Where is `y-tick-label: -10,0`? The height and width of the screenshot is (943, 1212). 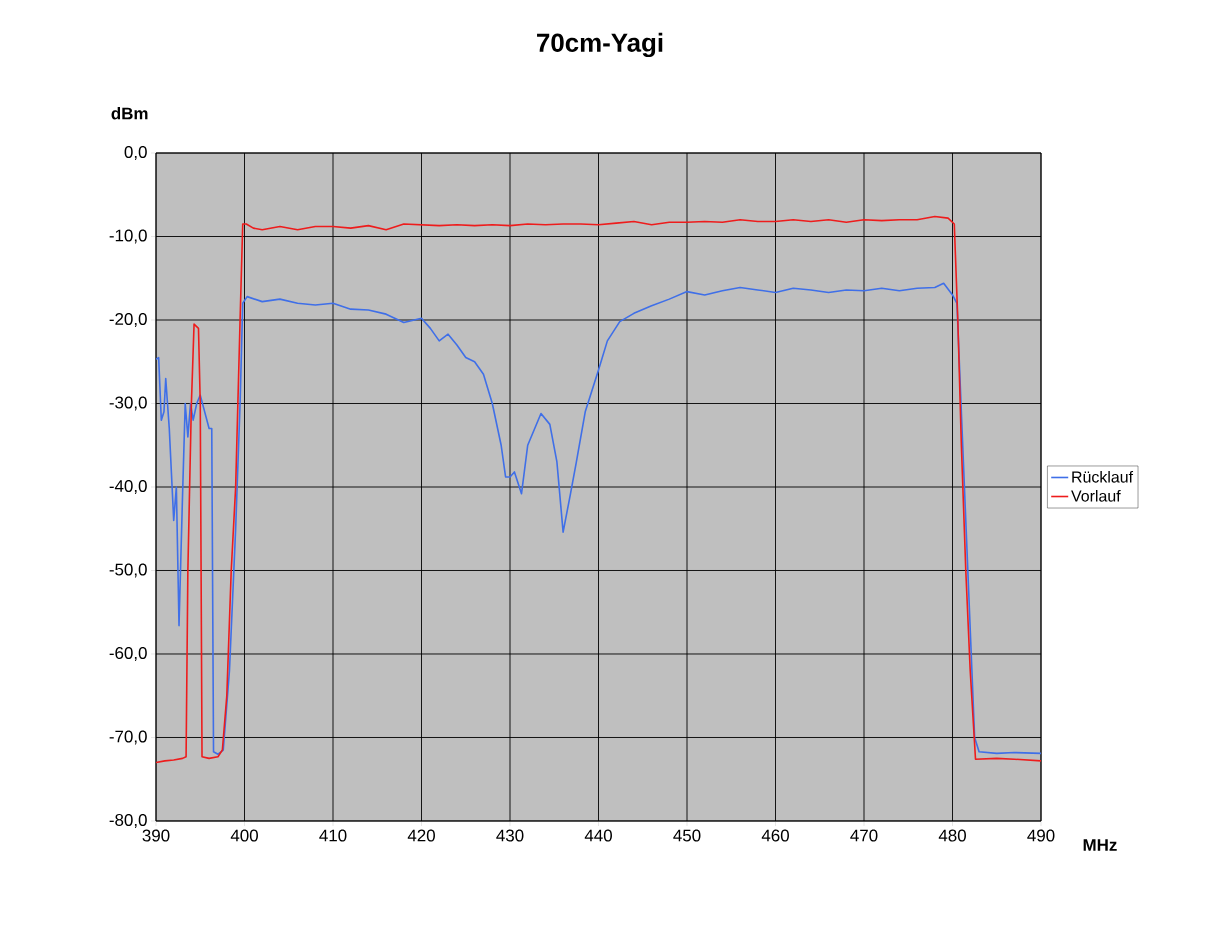 y-tick-label: -10,0 is located at coordinates (128, 236).